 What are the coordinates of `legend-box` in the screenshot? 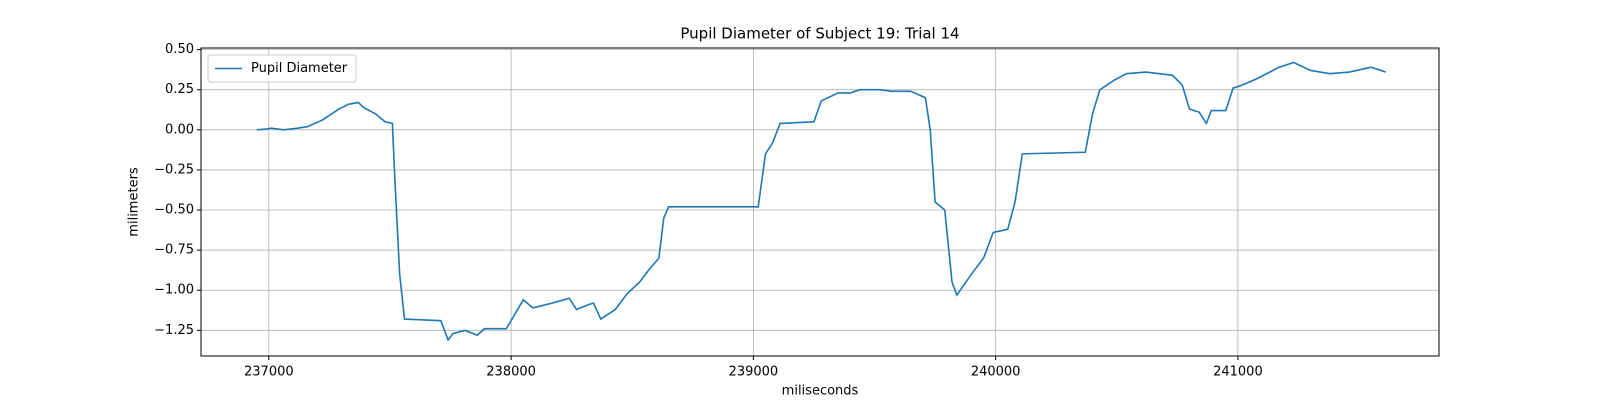 It's located at (282, 68).